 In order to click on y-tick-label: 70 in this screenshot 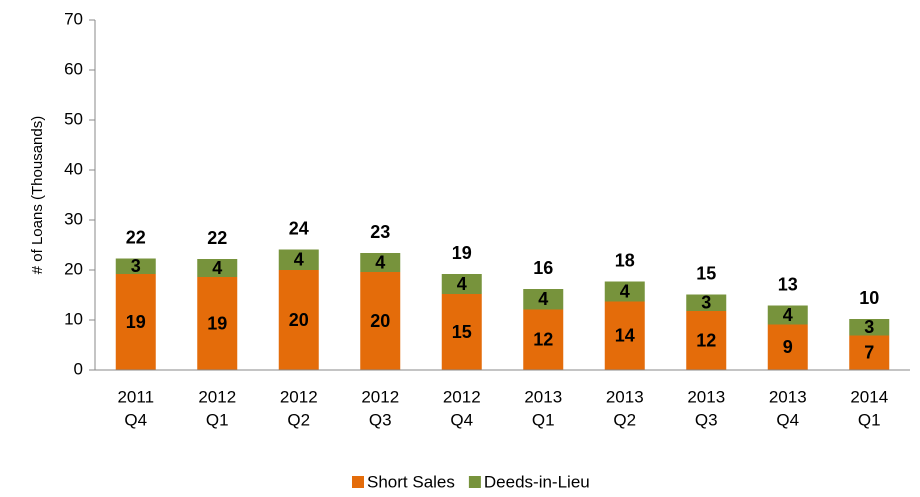, I will do `click(73, 18)`.